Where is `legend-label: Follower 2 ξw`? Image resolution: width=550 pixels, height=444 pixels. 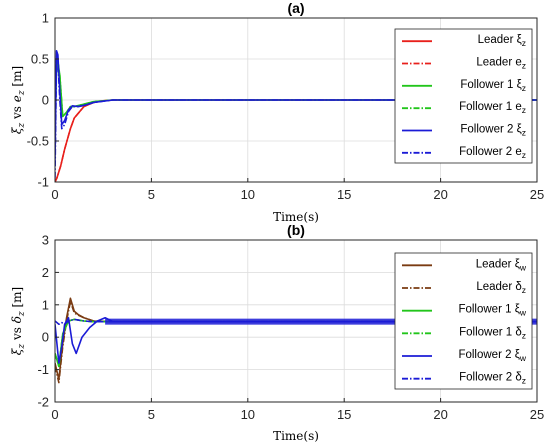
legend-label: Follower 2 ξw is located at coordinates (492, 356).